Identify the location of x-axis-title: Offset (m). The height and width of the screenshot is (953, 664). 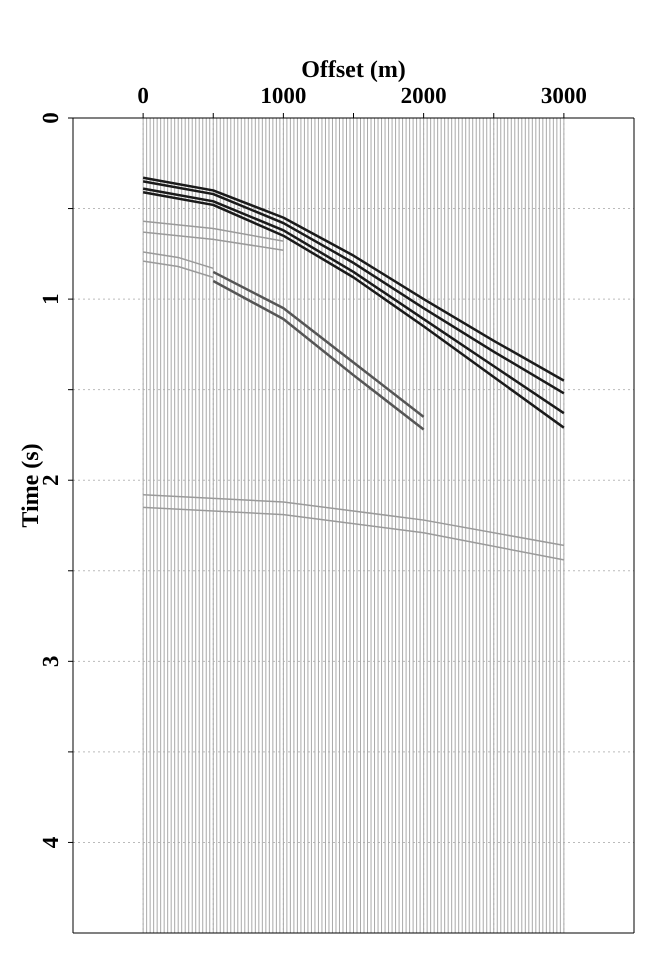
(353, 70).